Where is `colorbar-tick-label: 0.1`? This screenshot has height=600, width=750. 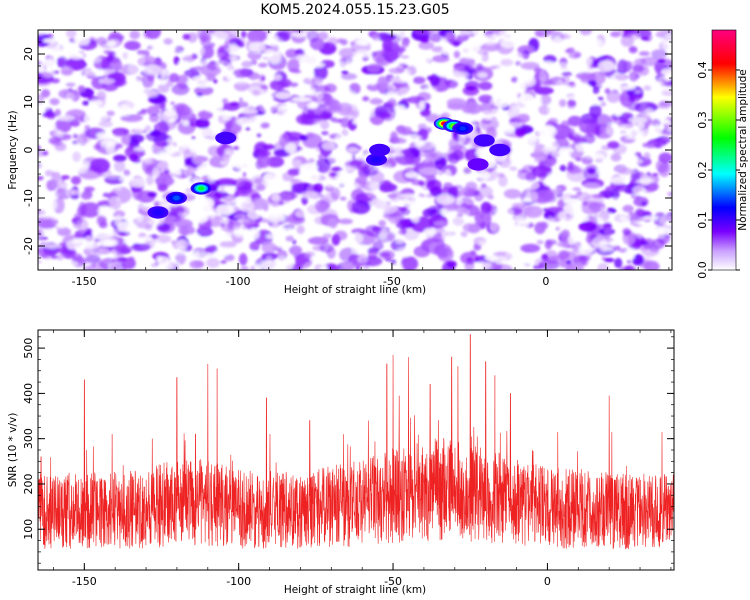
colorbar-tick-label: 0.1 is located at coordinates (702, 220).